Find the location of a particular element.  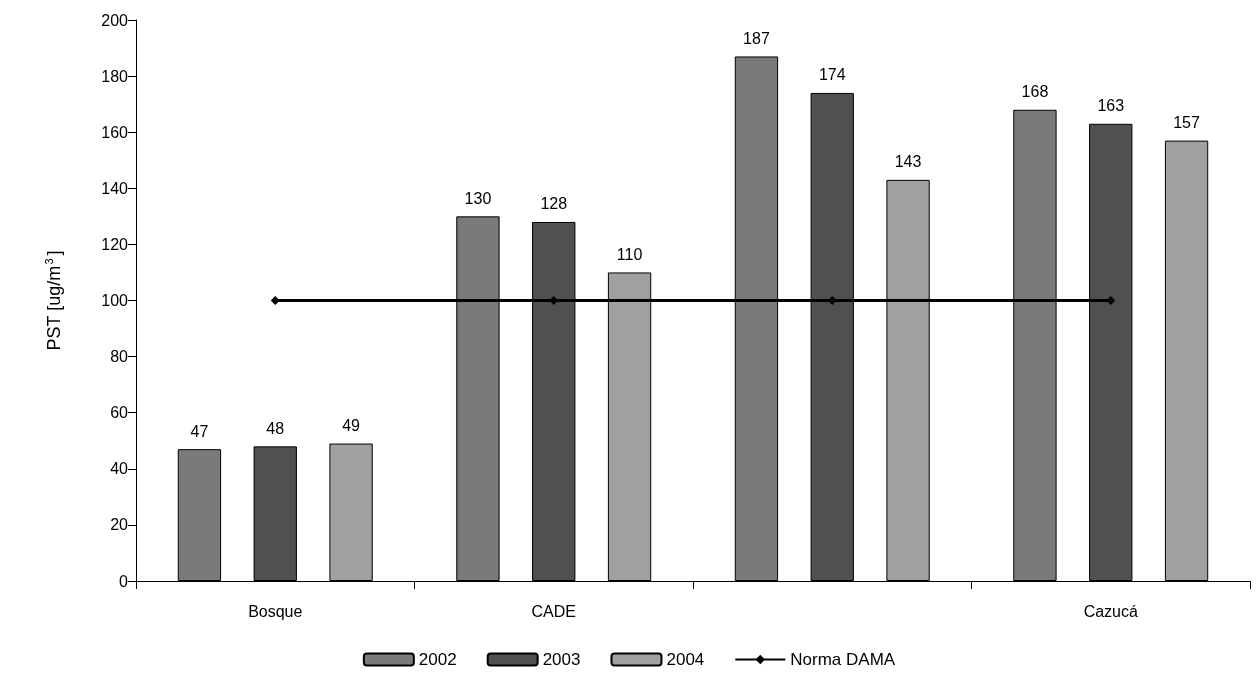

data-label: 110 is located at coordinates (629, 254).